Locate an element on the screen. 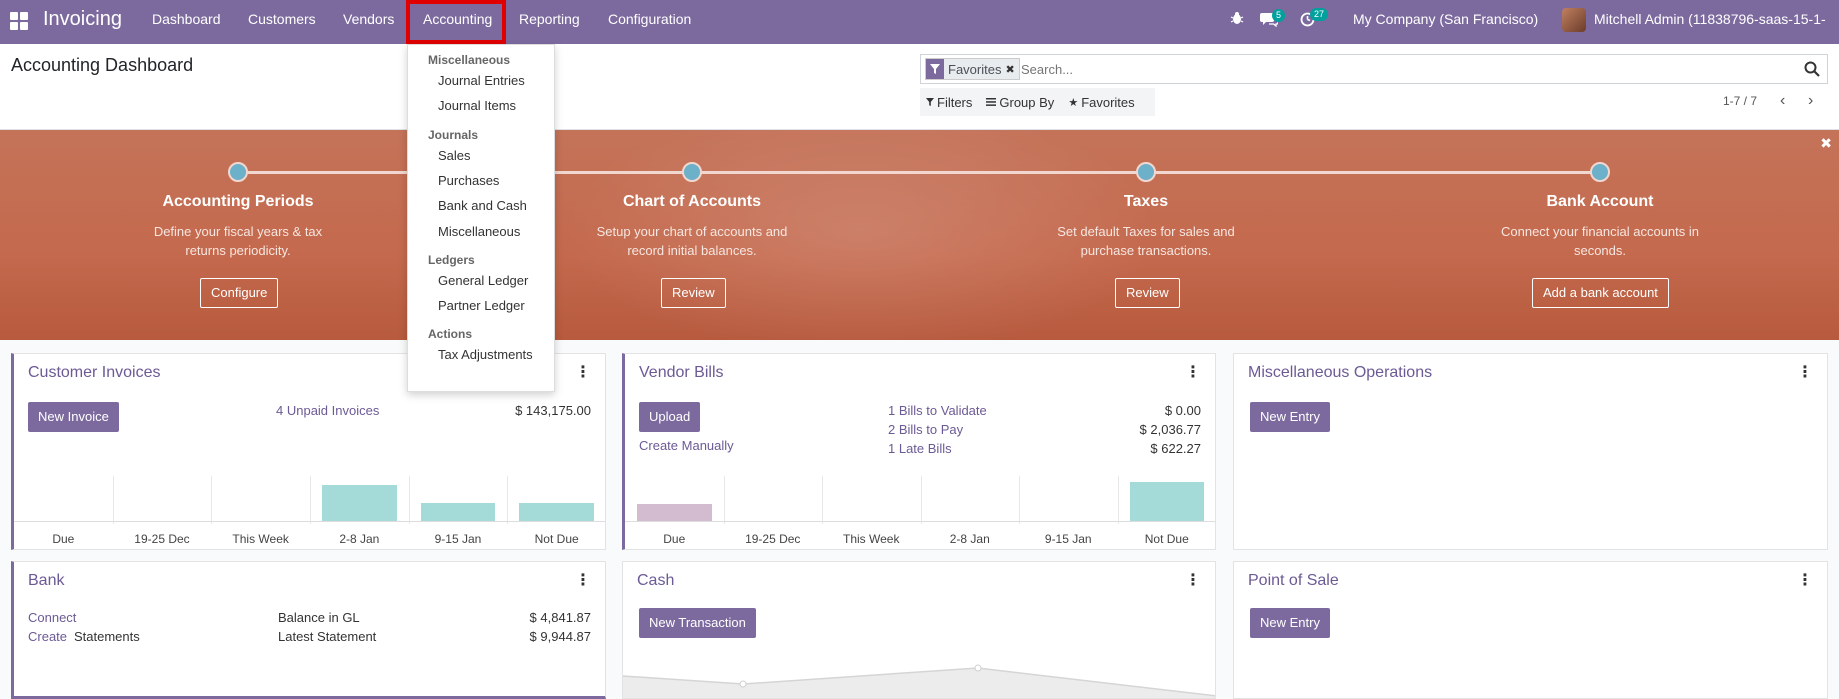 This screenshot has height=699, width=1839. step-description: Setup your chart of accounts and is located at coordinates (692, 231).